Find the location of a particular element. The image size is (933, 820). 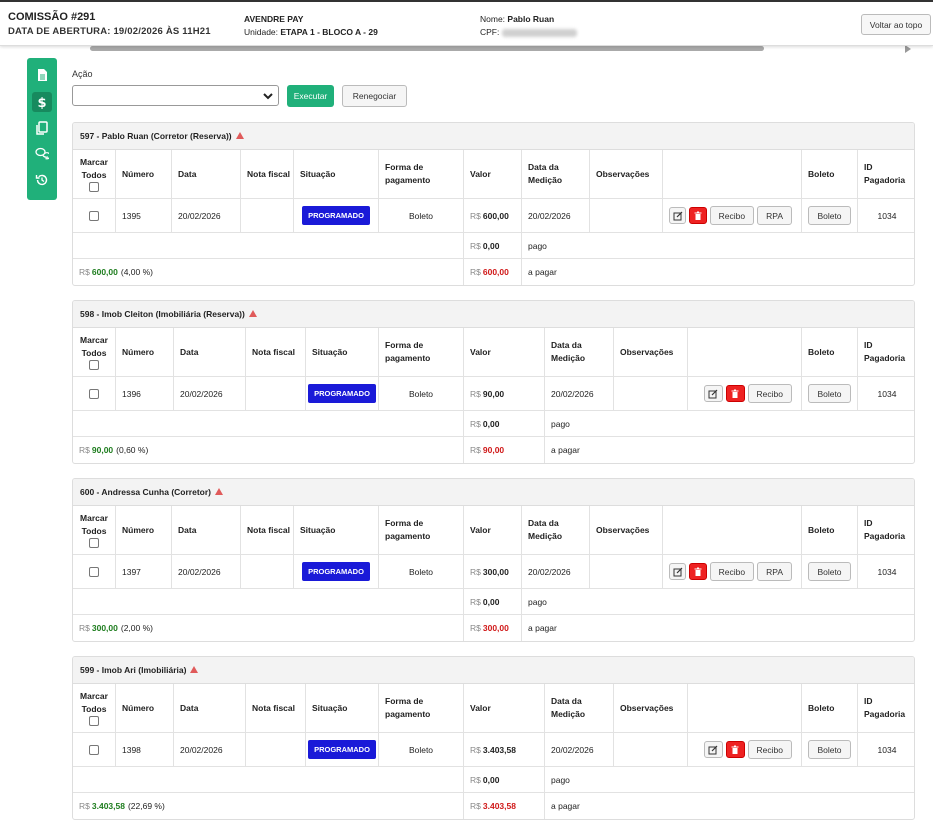

col-numero: Número is located at coordinates (145, 708).